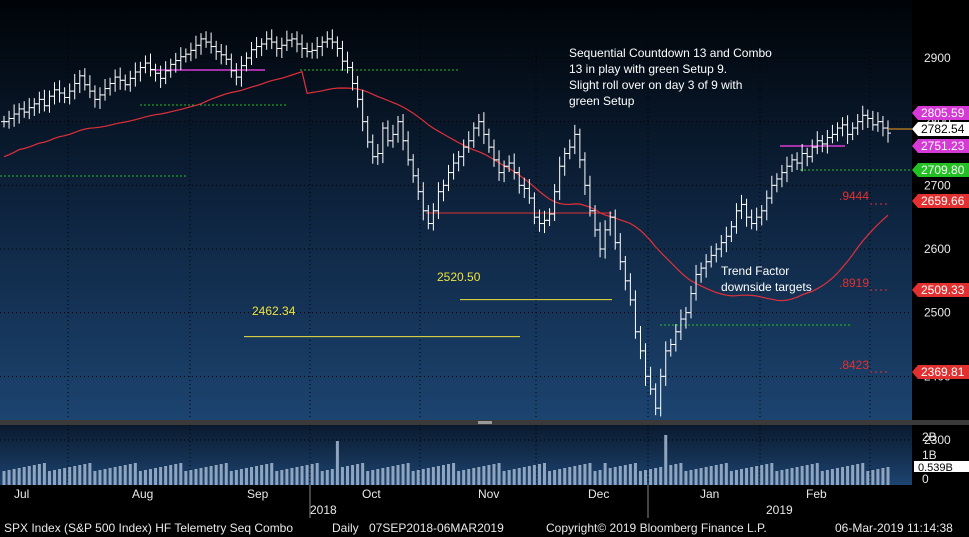  I want to click on month-label: Dec, so click(598, 494).